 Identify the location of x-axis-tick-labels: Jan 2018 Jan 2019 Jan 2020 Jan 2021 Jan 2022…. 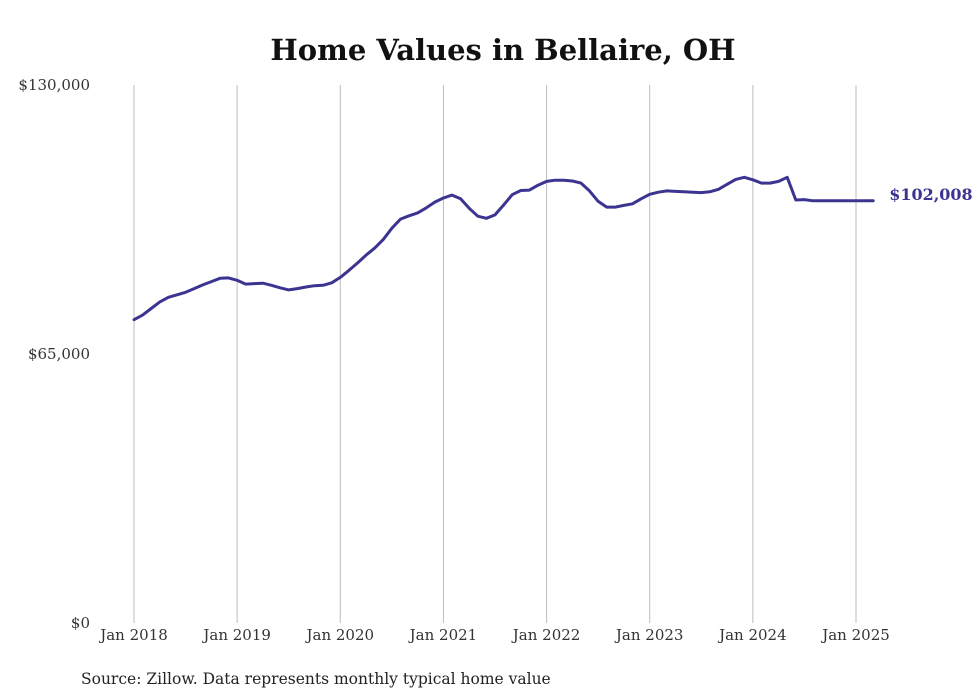
(494, 635).